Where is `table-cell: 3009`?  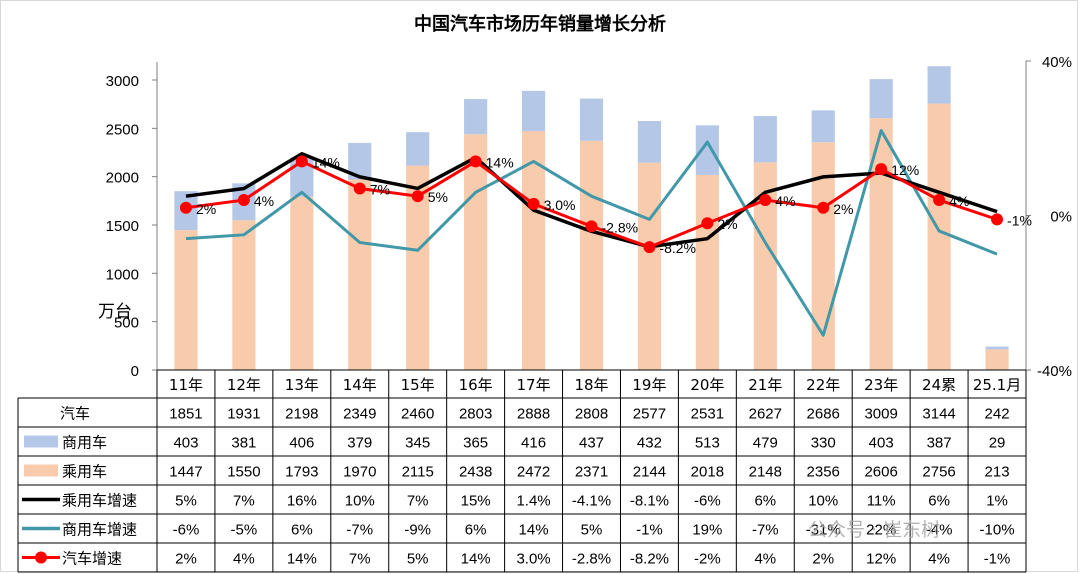
table-cell: 3009 is located at coordinates (880, 414).